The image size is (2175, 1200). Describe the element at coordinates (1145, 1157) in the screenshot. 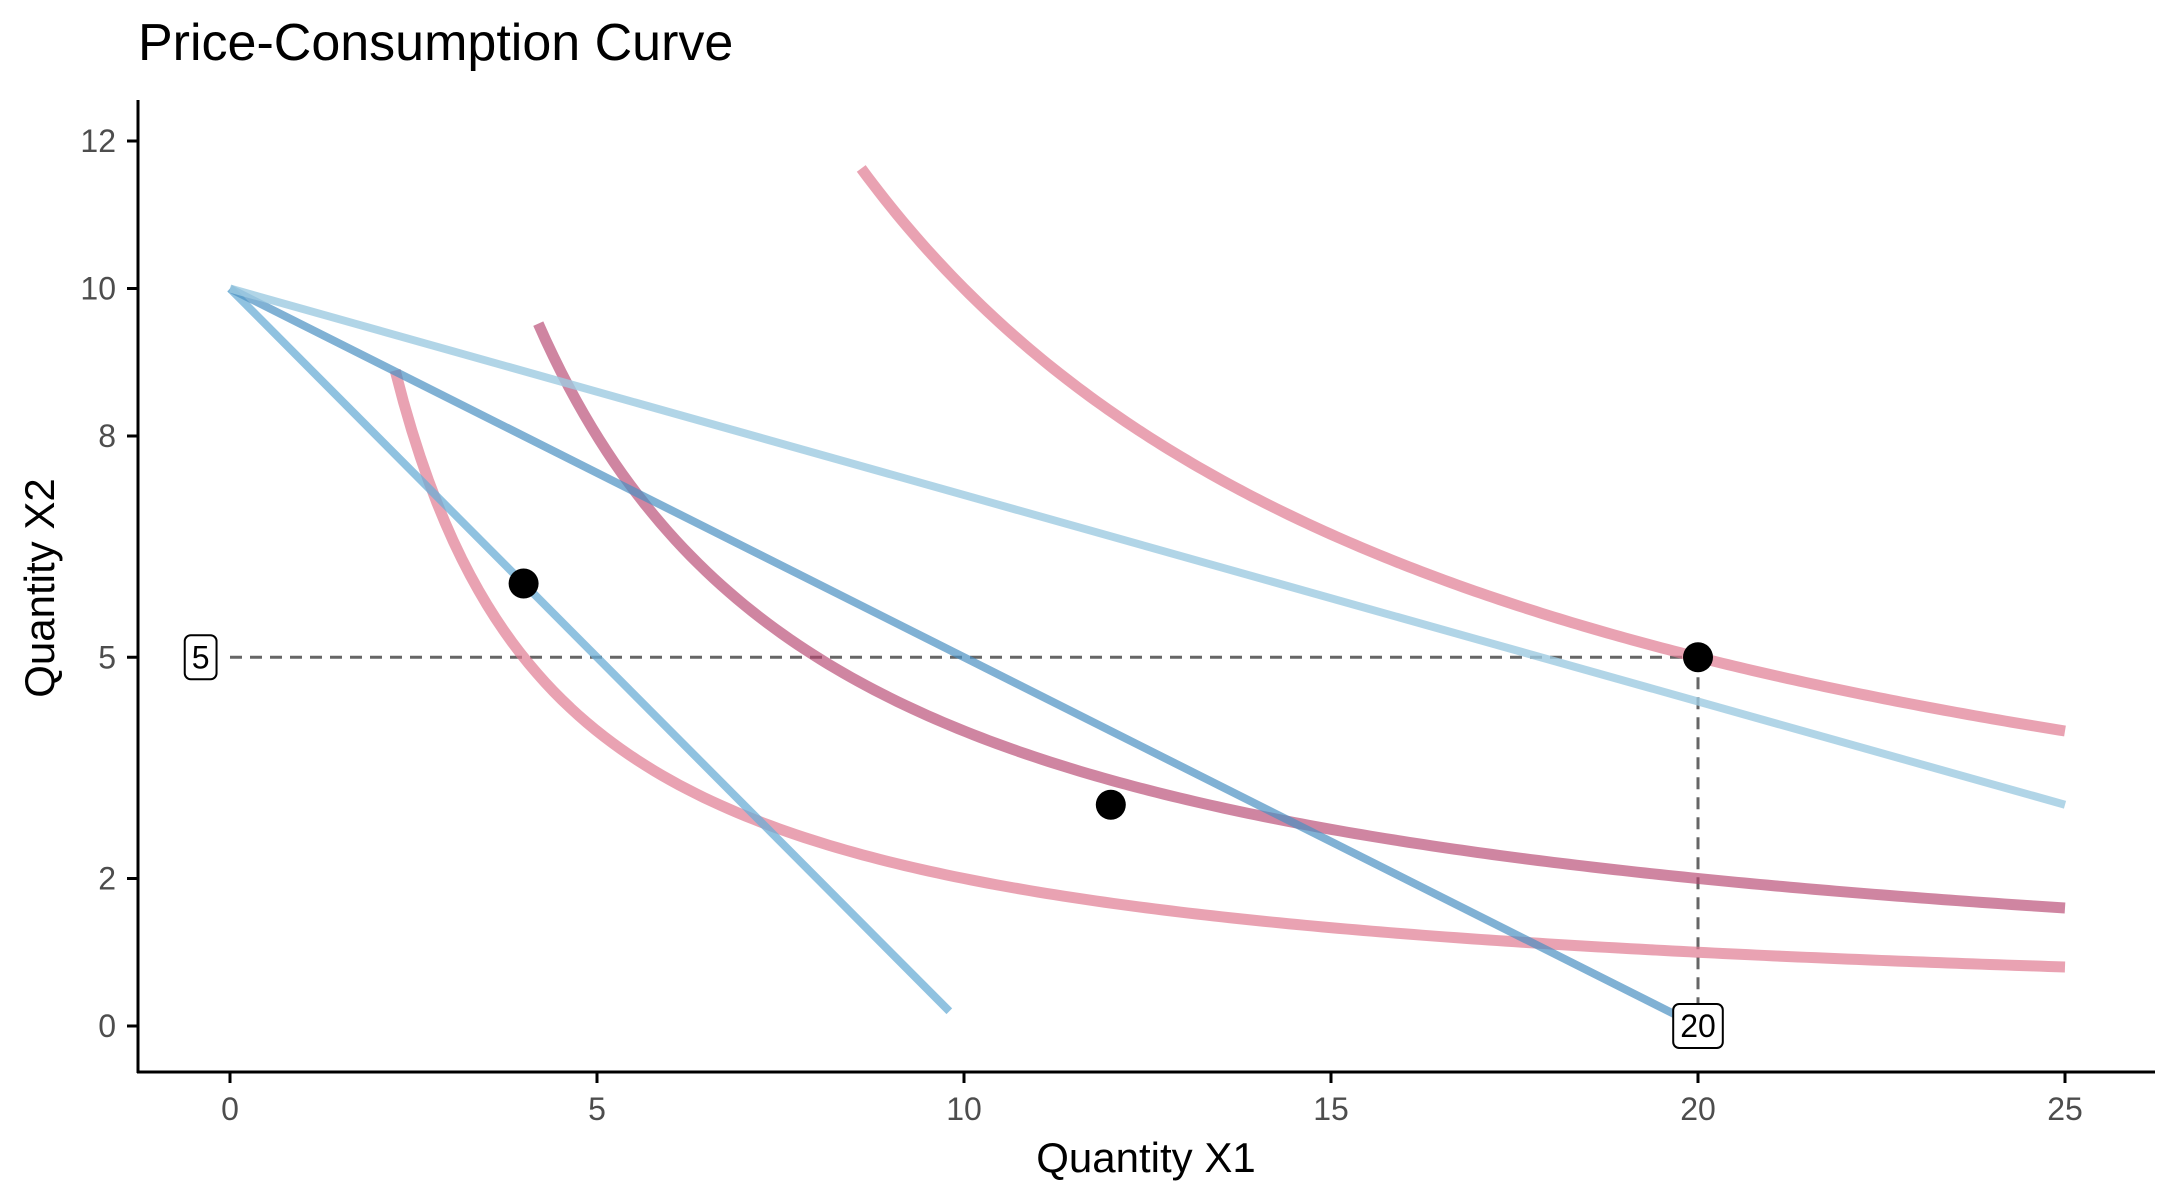

I see `x-axis-title: Quantity X1` at that location.